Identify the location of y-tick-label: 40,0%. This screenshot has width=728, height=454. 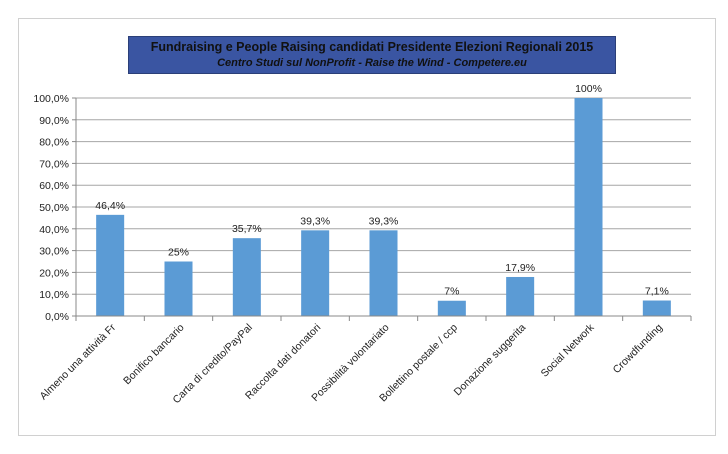
(54, 230).